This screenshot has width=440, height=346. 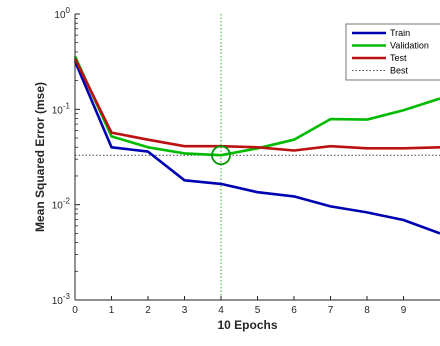 What do you see at coordinates (221, 310) in the screenshot?
I see `x-tick-label: 4` at bounding box center [221, 310].